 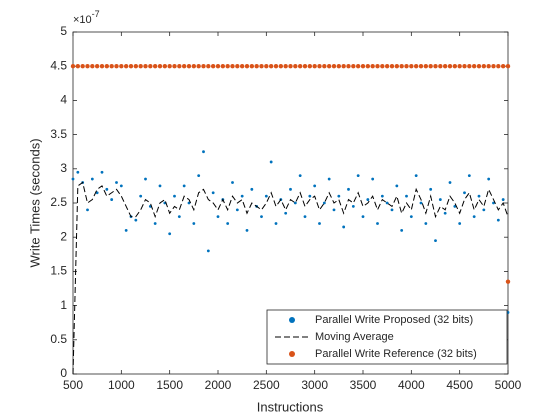 What do you see at coordinates (63, 100) in the screenshot?
I see `y-tick-label: 4` at bounding box center [63, 100].